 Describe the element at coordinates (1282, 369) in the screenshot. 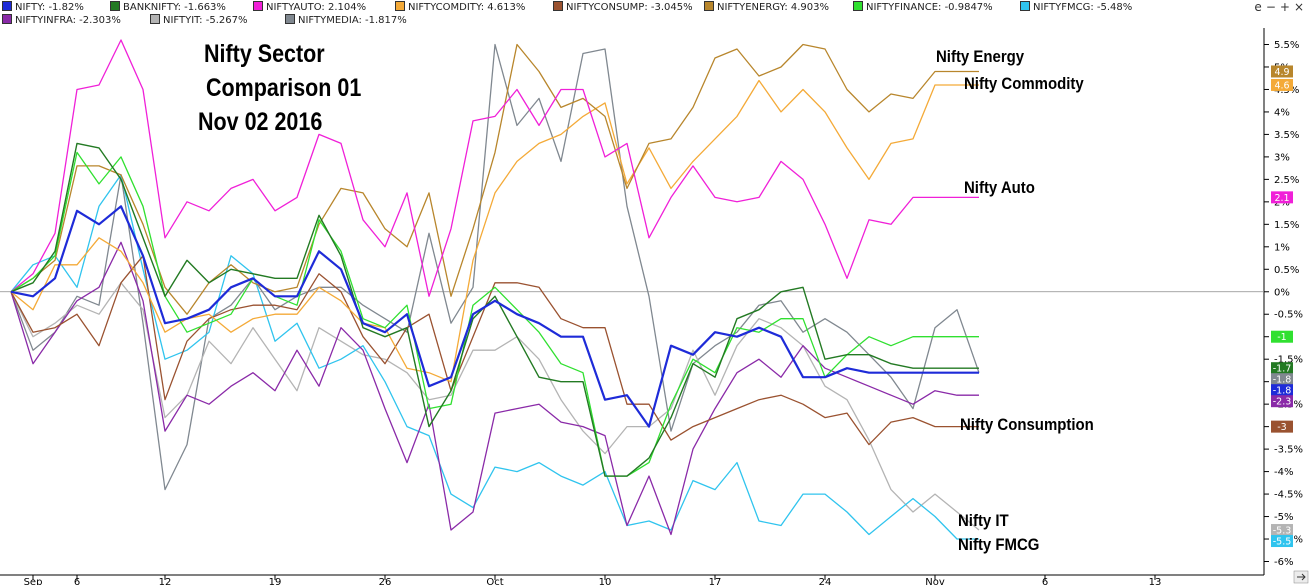

I see `badge-value: -1.7` at that location.